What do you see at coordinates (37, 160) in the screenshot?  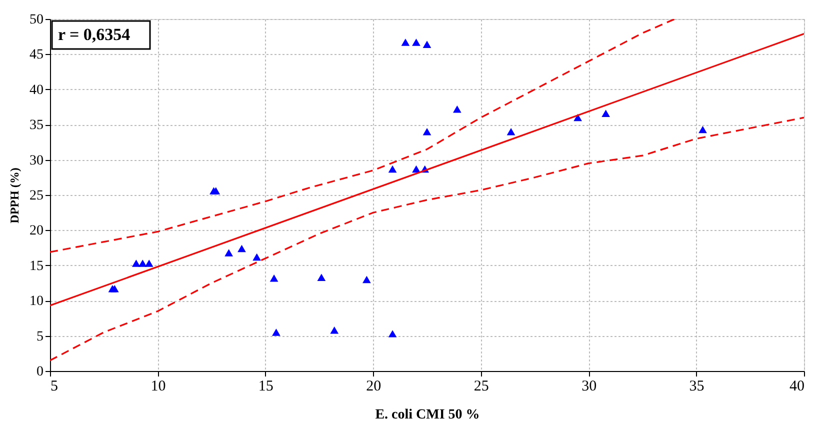 I see `y-tick-label: 30` at bounding box center [37, 160].